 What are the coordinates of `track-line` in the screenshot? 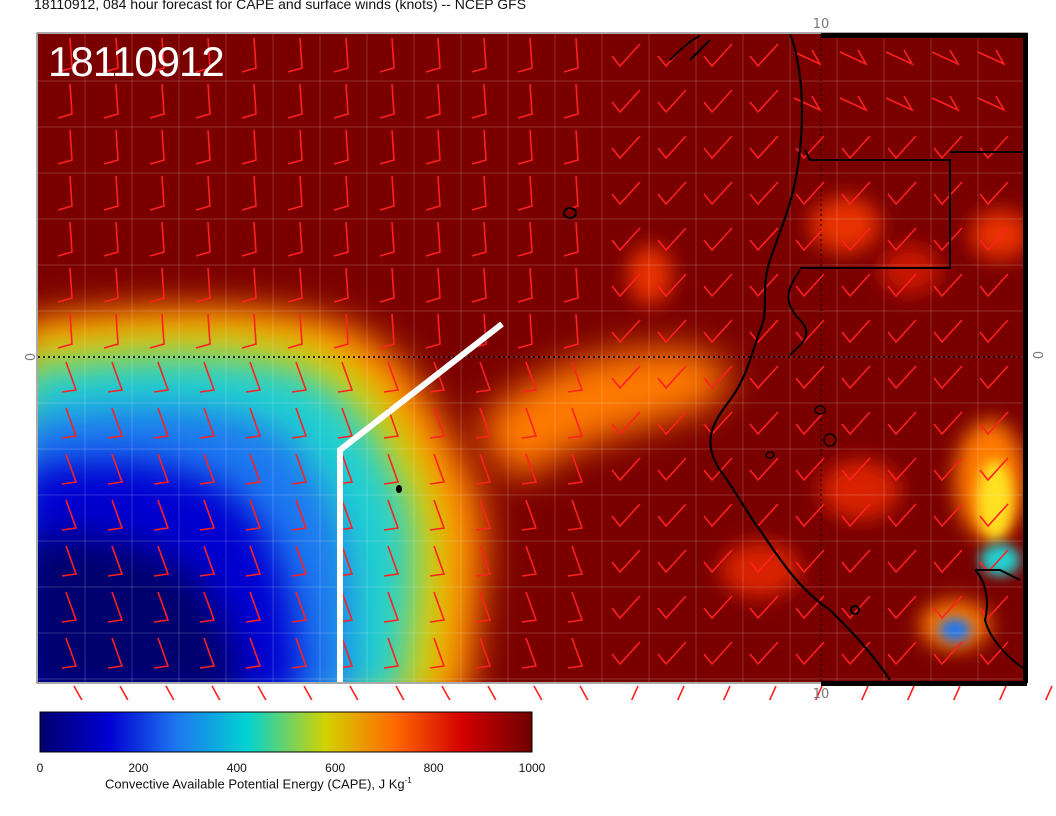 It's located at (420, 501).